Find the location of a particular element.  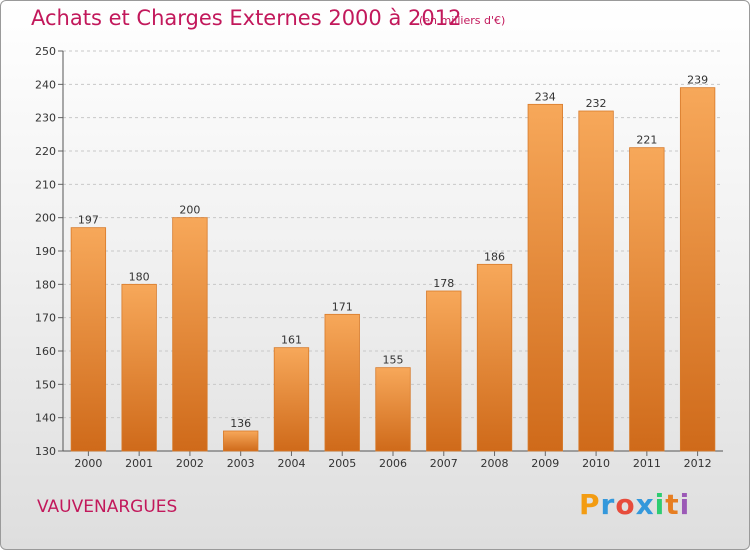

bar-2005 is located at coordinates (342, 382).